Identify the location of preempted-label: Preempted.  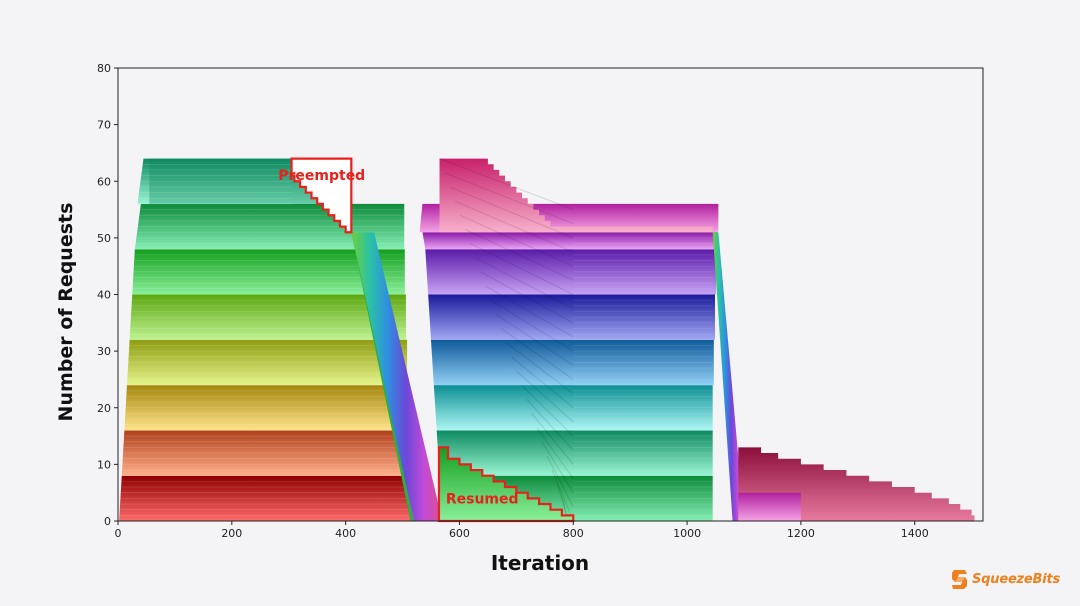
(321, 176).